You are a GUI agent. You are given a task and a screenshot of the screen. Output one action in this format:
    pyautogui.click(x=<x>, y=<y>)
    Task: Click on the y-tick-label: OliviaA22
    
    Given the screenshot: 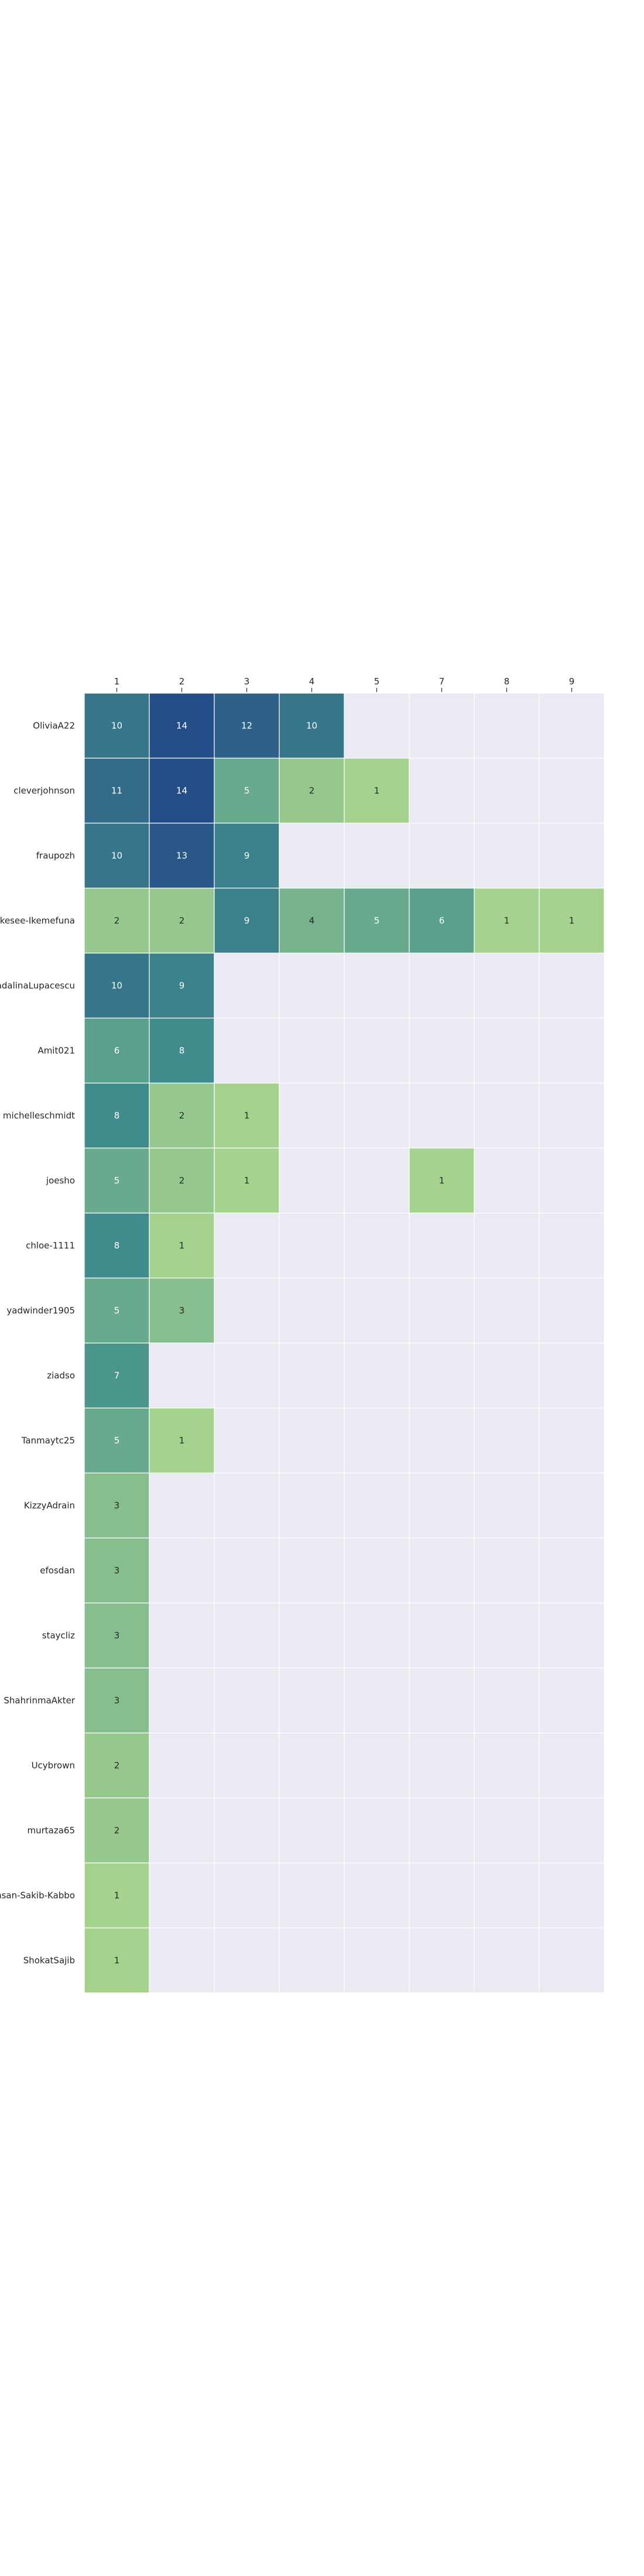 What is the action you would take?
    pyautogui.click(x=54, y=726)
    